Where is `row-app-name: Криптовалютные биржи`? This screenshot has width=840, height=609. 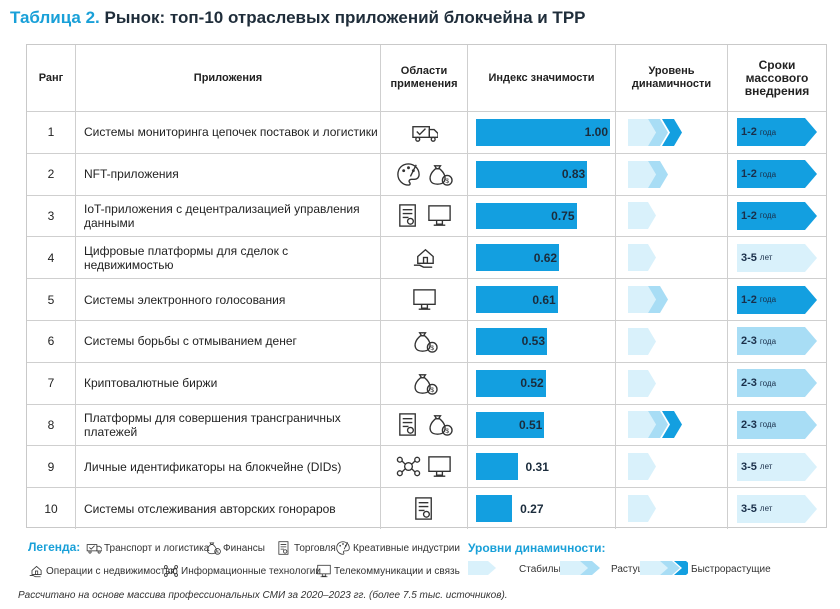 row-app-name: Криптовалютные биржи is located at coordinates (227, 383).